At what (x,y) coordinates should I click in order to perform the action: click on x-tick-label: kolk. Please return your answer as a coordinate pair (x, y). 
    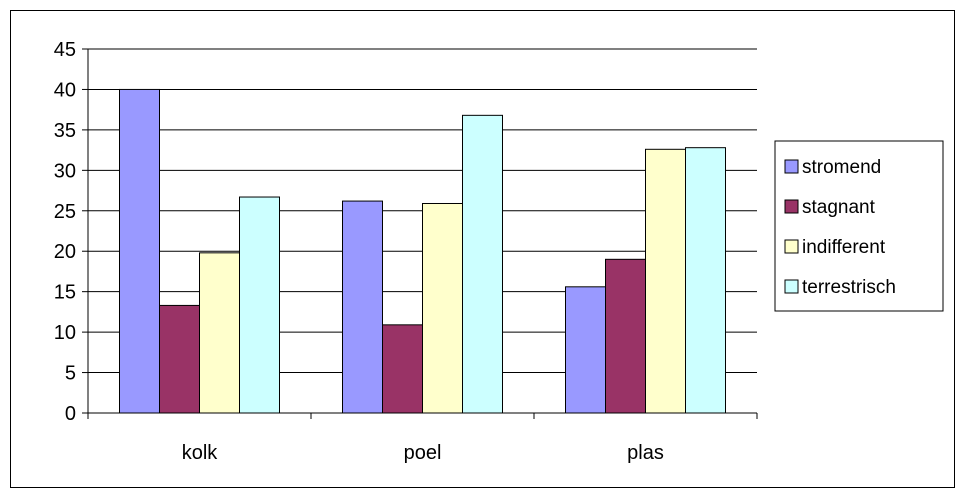
    Looking at the image, I should click on (200, 453).